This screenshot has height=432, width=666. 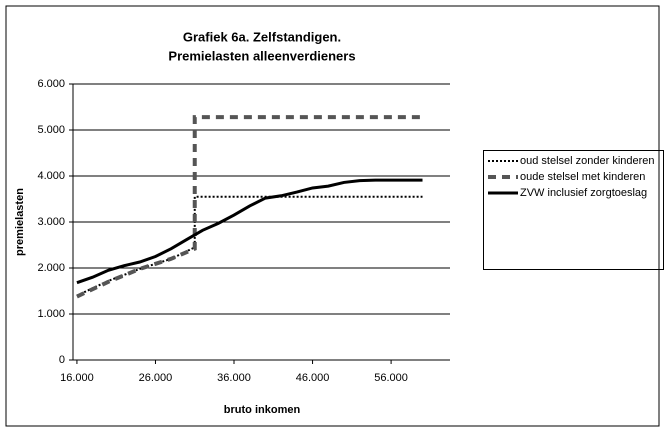 I want to click on series-line, so click(x=249, y=231).